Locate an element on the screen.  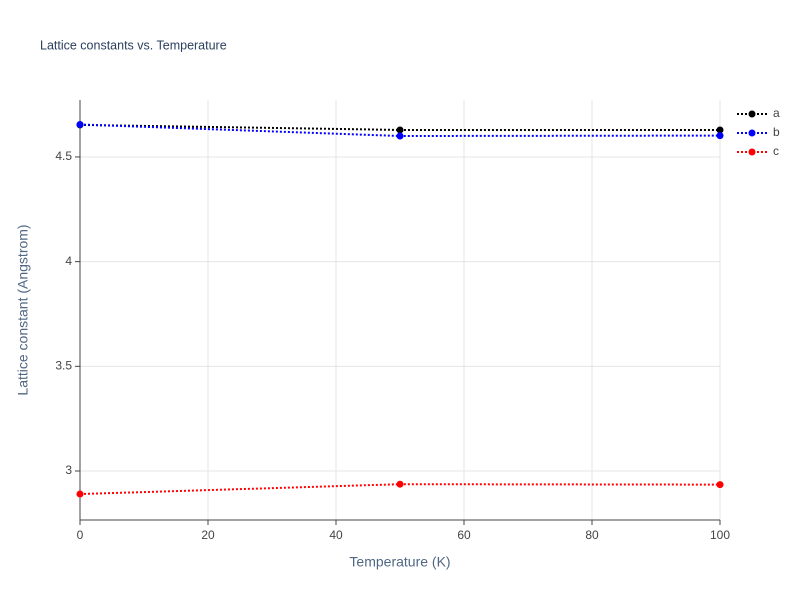
y-tick-label: 4 is located at coordinates (68, 261).